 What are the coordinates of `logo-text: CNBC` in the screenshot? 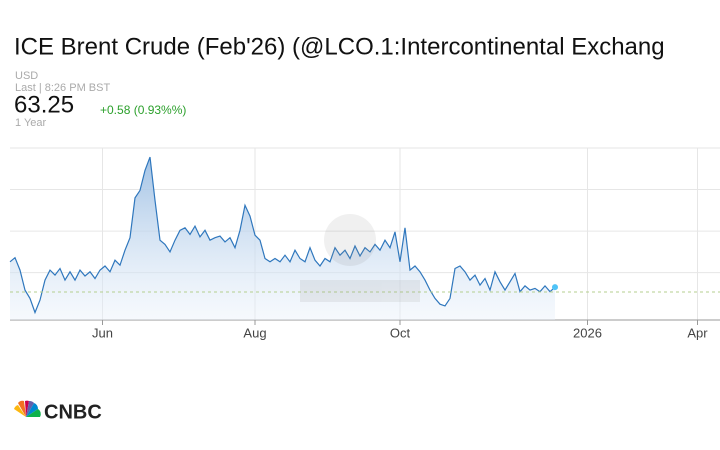 It's located at (73, 412).